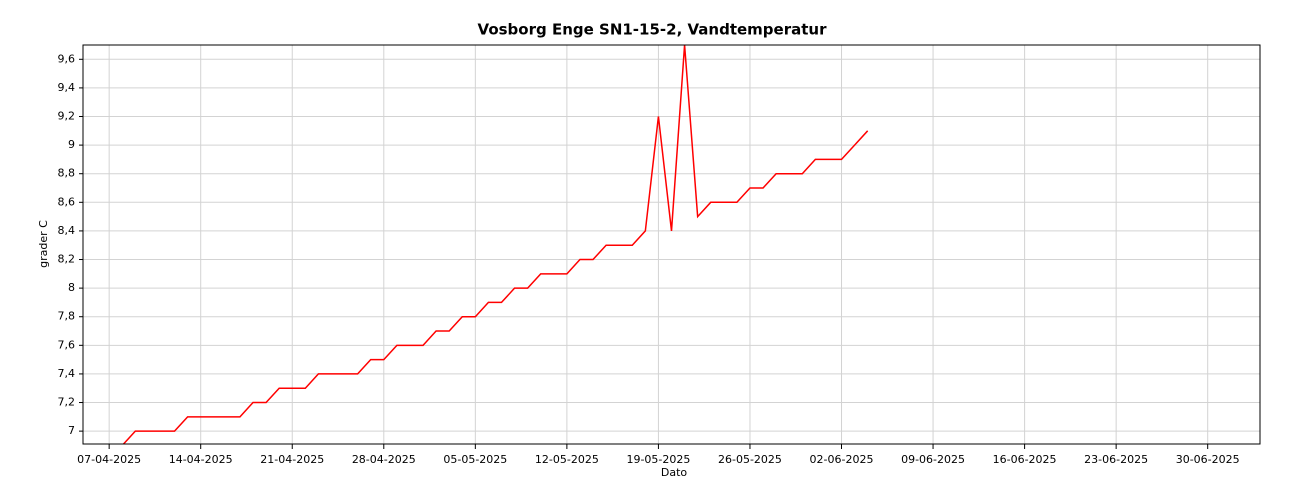 This screenshot has width=1300, height=500. What do you see at coordinates (67, 230) in the screenshot?
I see `y-tick-label: 8,4` at bounding box center [67, 230].